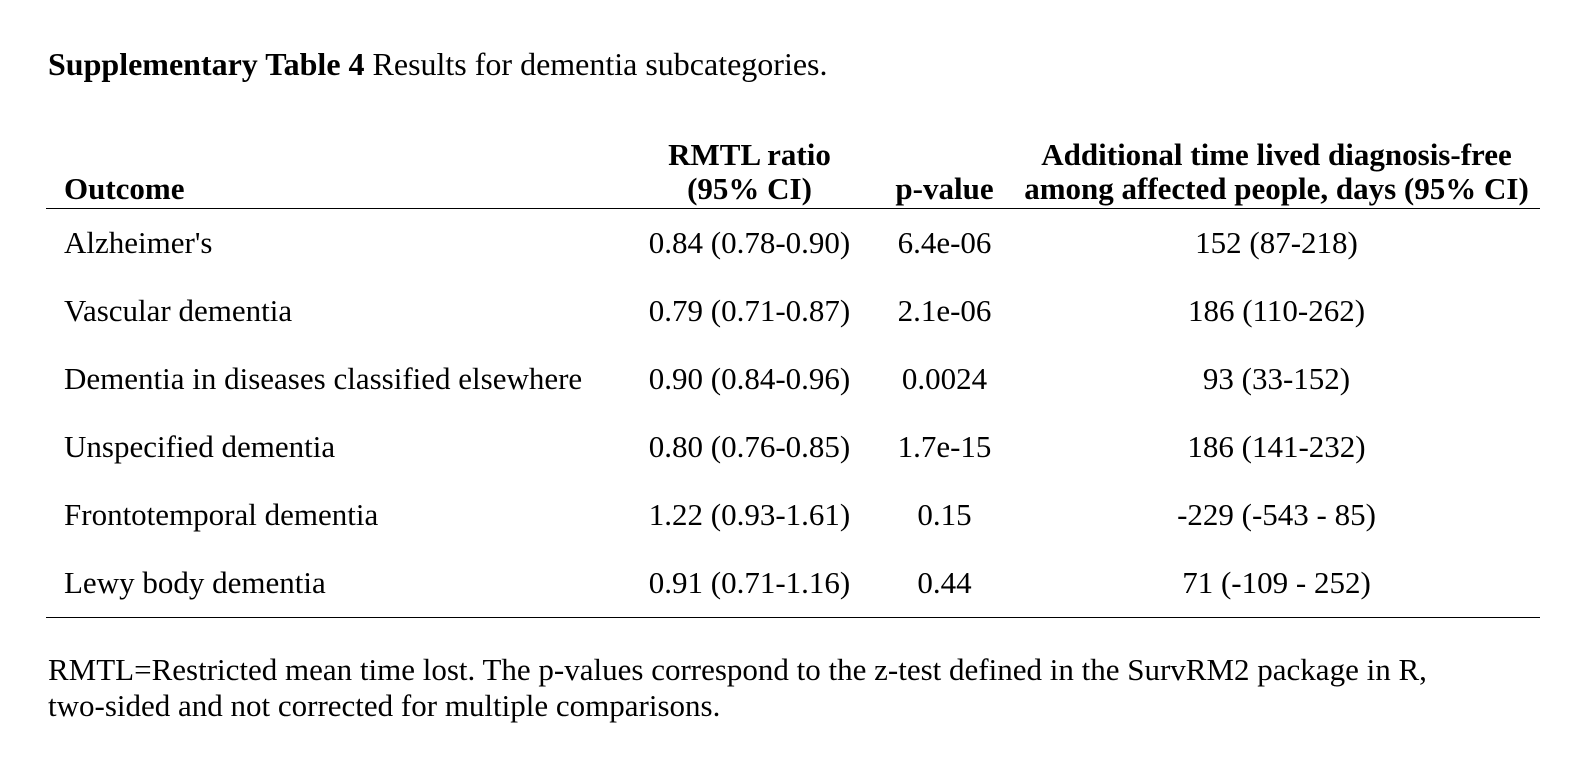  I want to click on cell-pvalue: 0.0024, so click(944, 378).